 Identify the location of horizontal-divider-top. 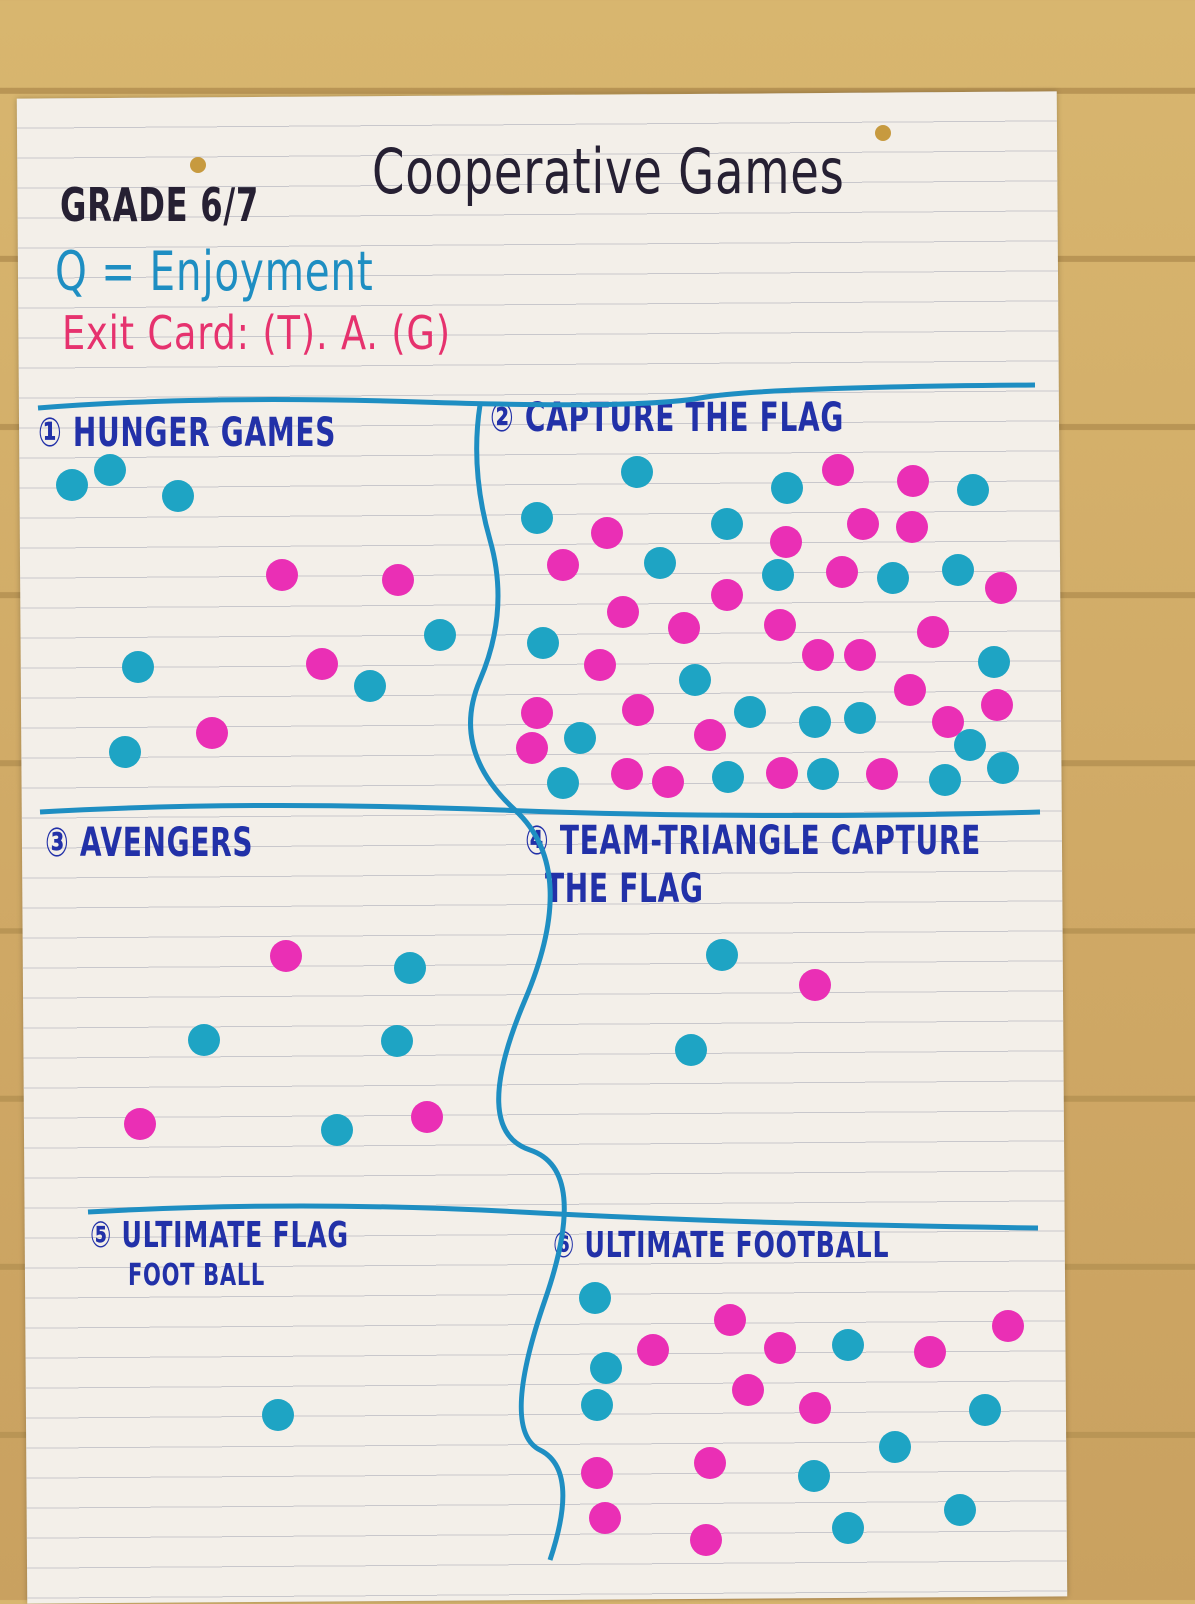
(536, 396).